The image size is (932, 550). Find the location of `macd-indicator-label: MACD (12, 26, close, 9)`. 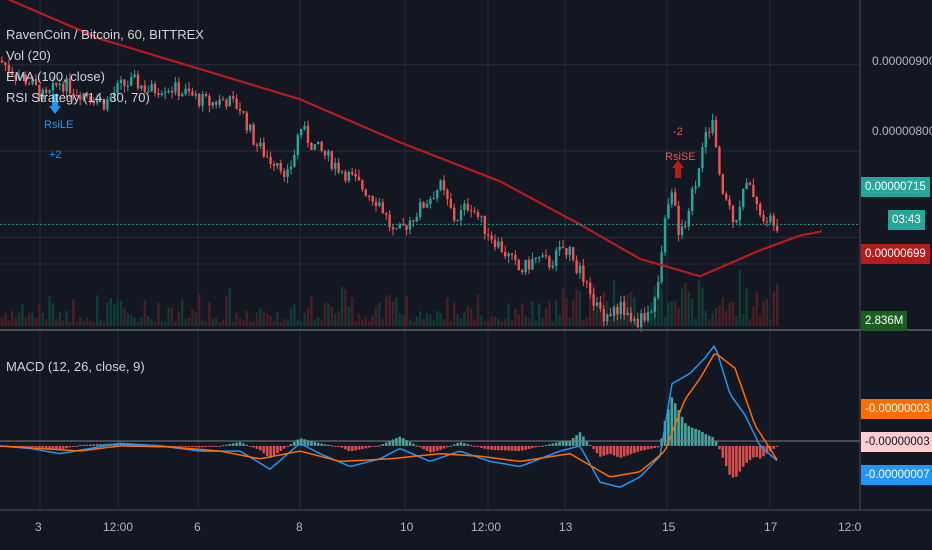

macd-indicator-label: MACD (12, 26, close, 9) is located at coordinates (75, 366).